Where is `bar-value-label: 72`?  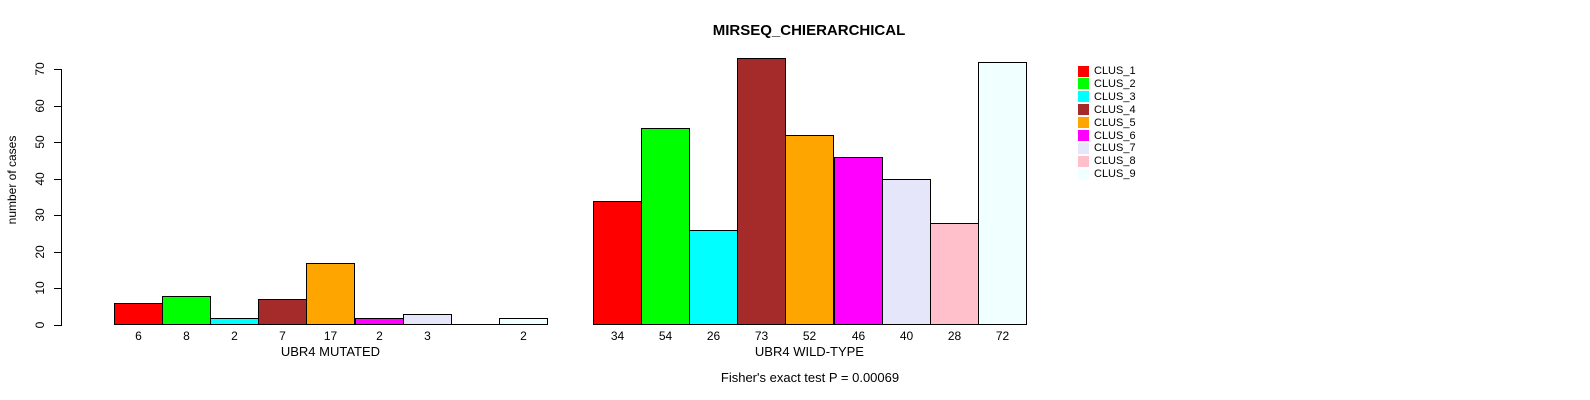 bar-value-label: 72 is located at coordinates (1002, 336).